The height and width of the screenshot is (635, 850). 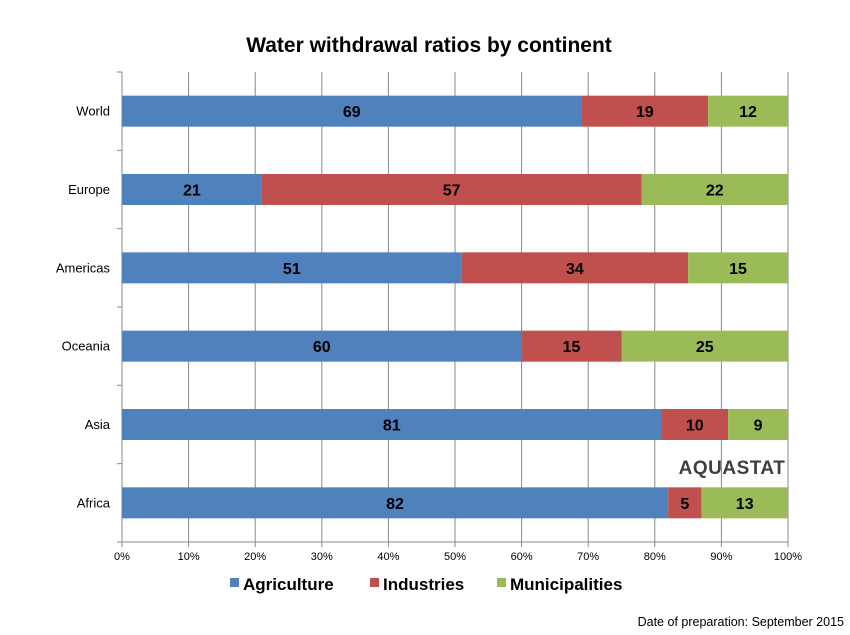 I want to click on data-label-agriculture-oceania: 60, so click(x=322, y=347).